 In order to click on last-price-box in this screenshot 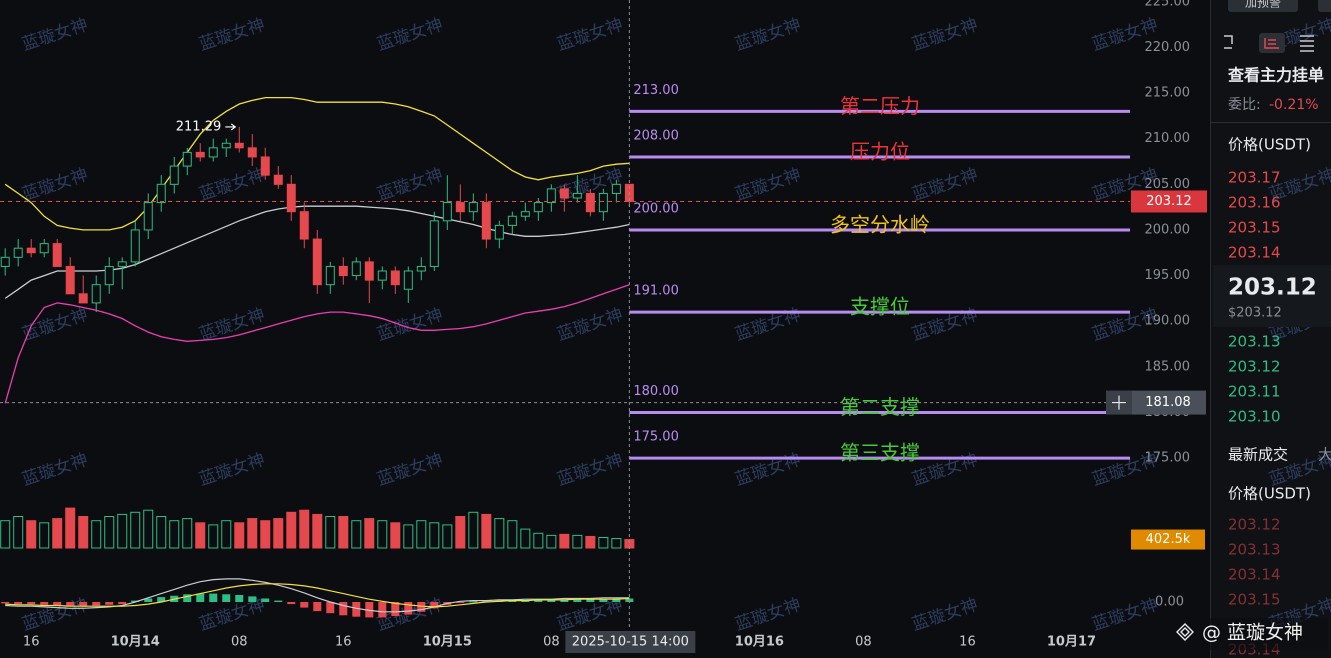, I will do `click(1272, 296)`.